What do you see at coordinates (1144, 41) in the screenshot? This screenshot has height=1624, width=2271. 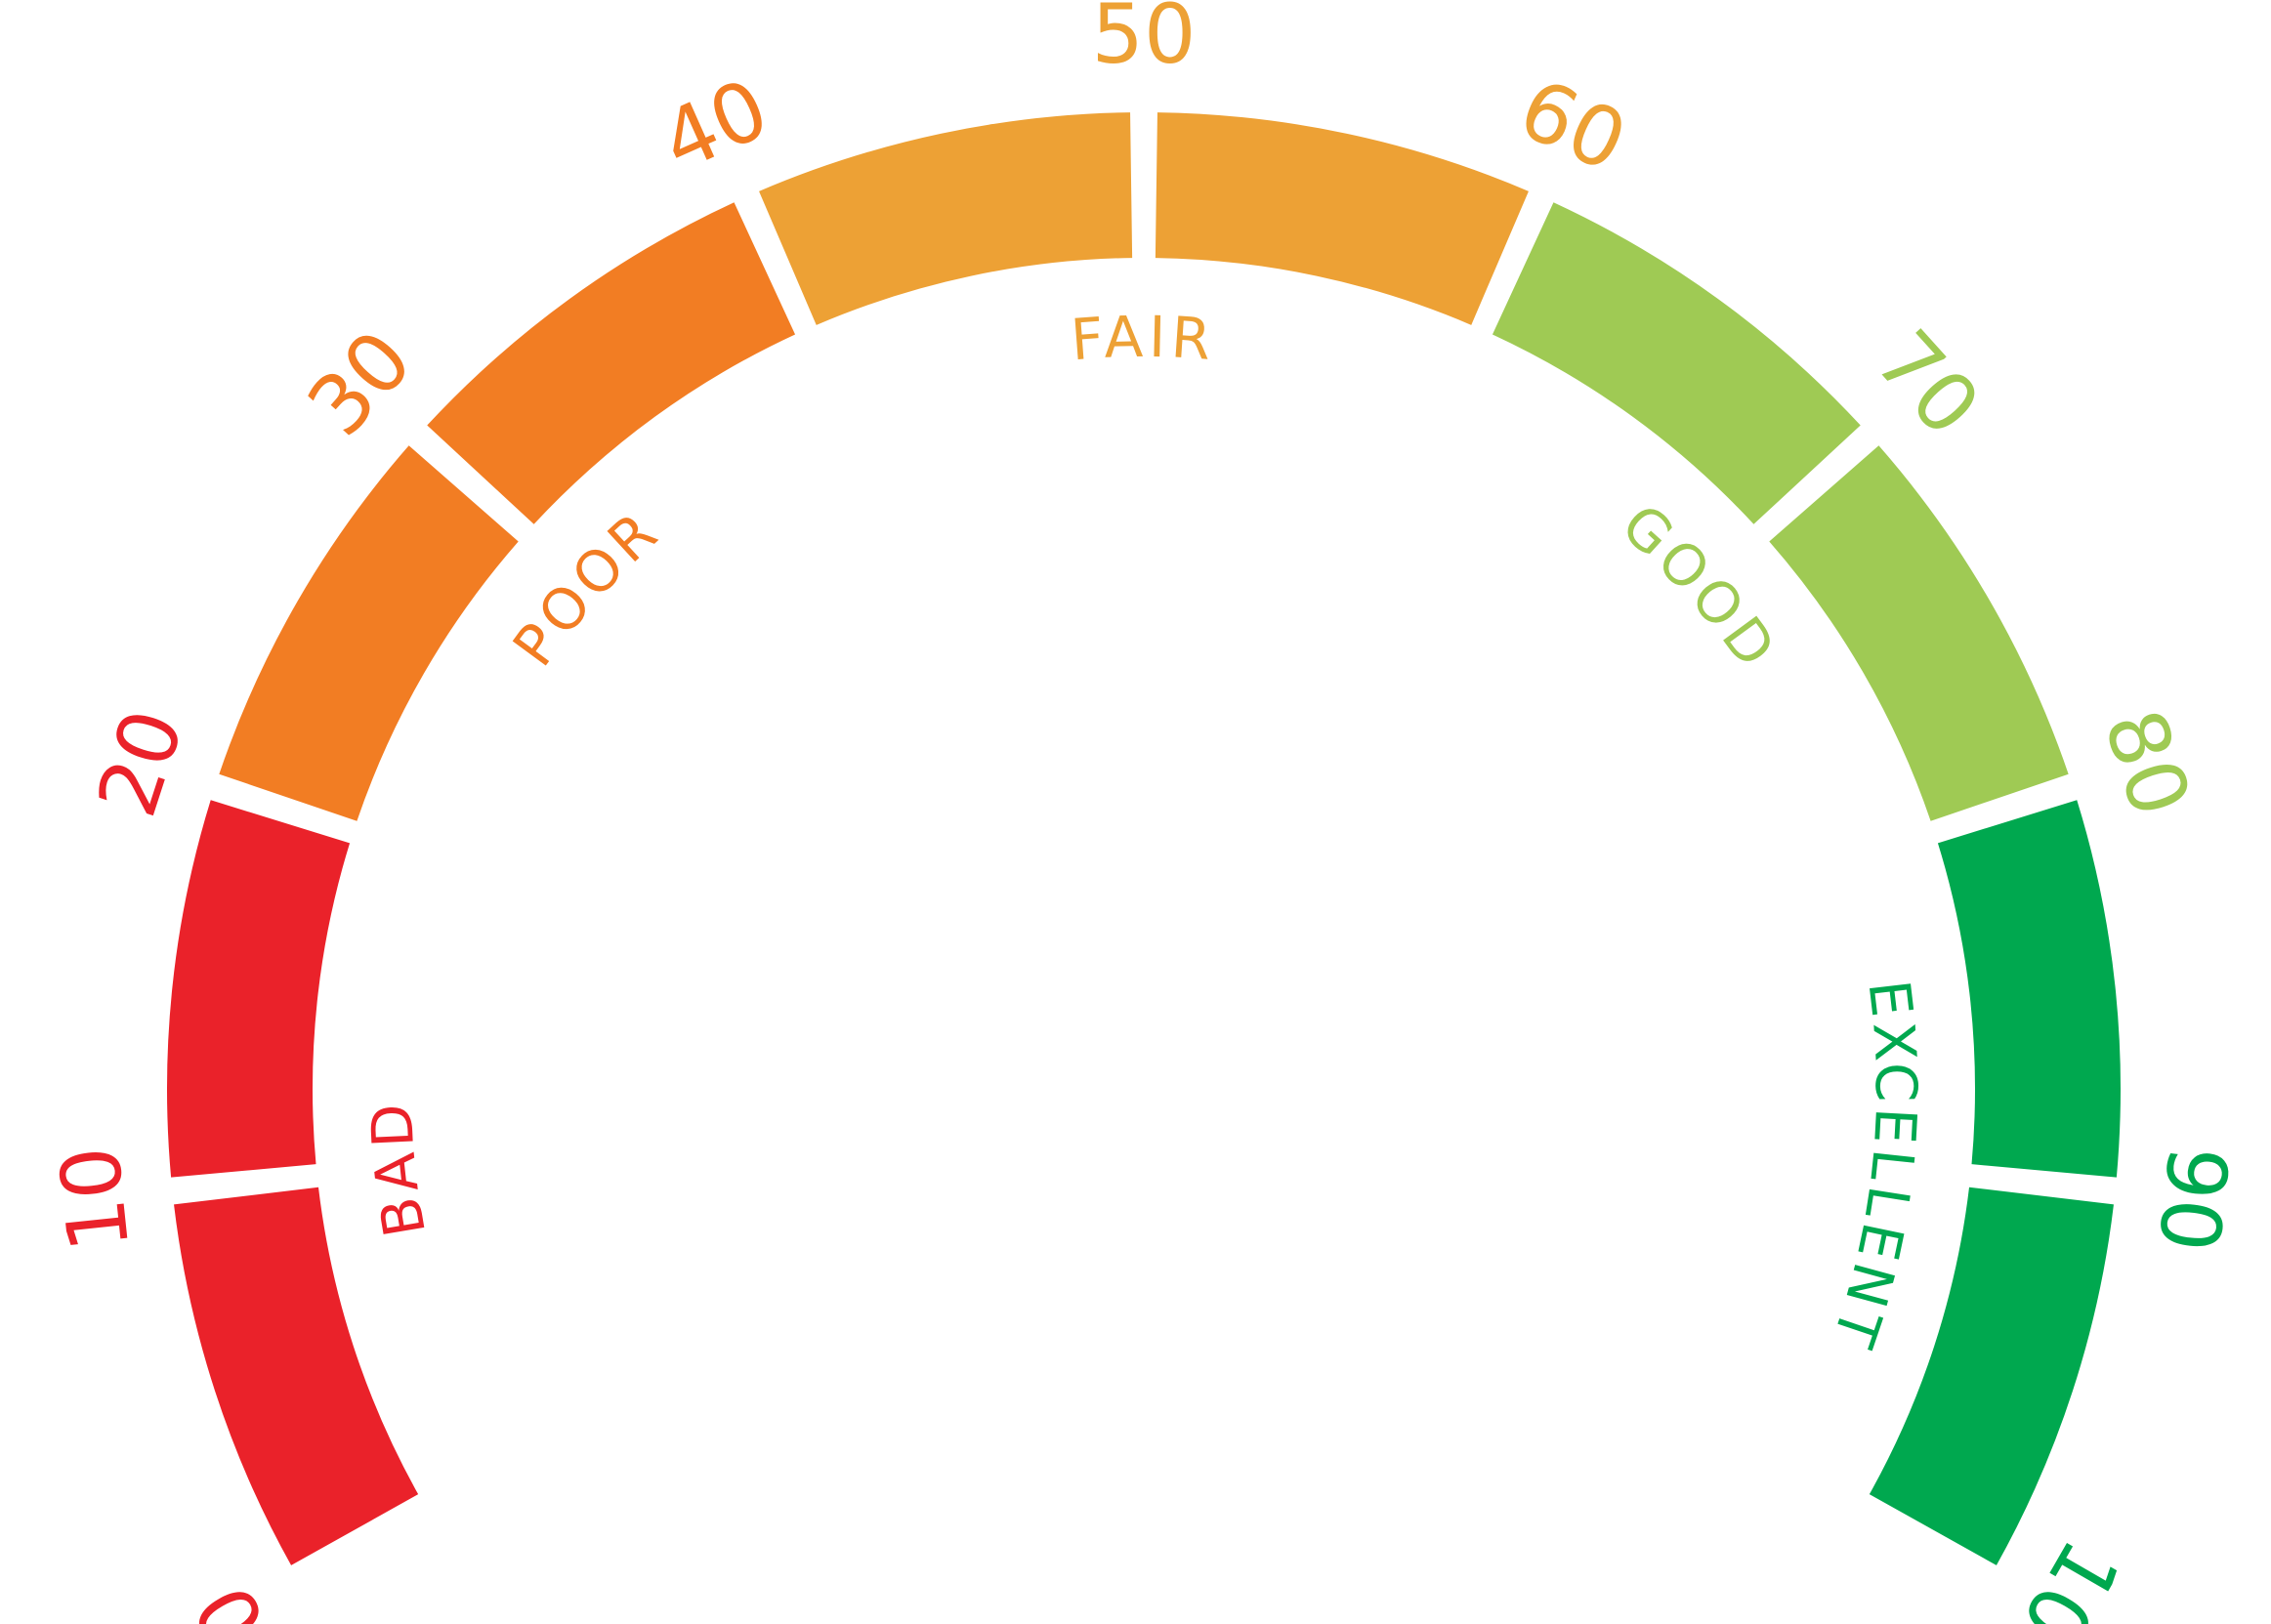 I see `tick-label-50: 50` at bounding box center [1144, 41].